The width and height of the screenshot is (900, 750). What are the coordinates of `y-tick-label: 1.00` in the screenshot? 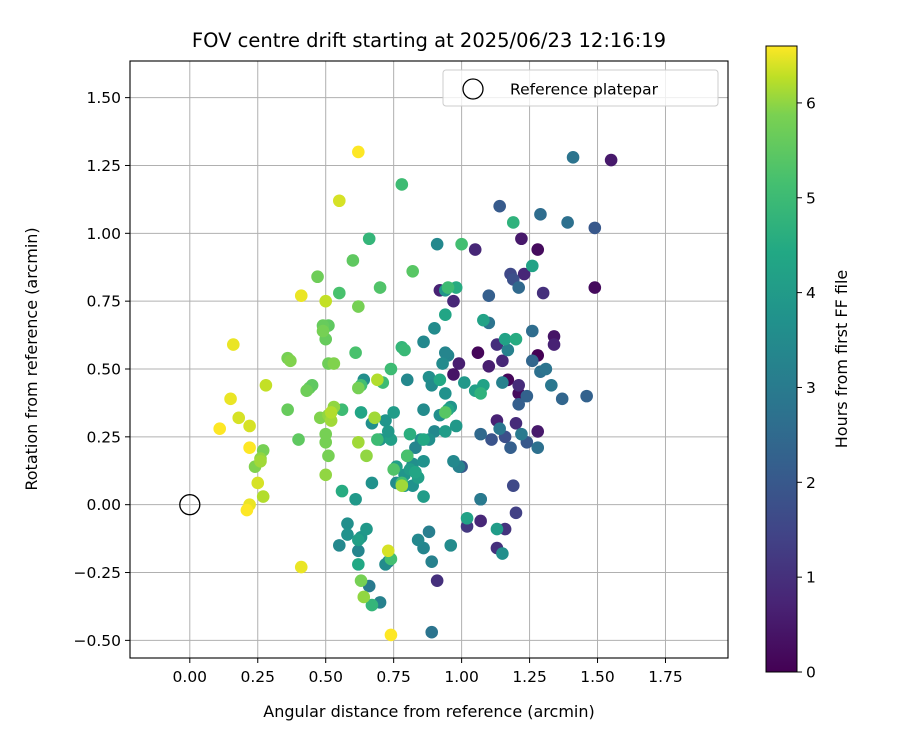 It's located at (103, 234).